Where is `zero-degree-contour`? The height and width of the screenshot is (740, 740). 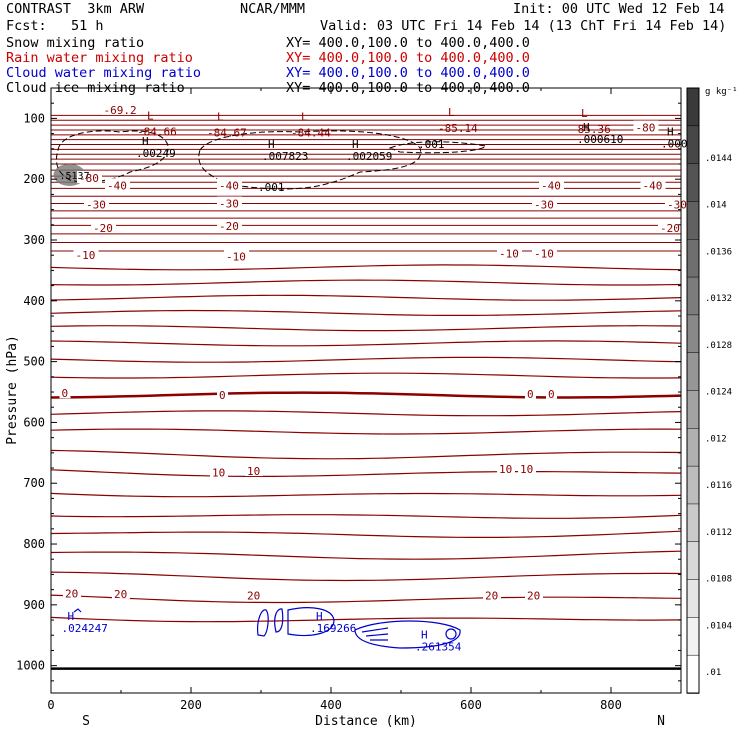 zero-degree-contour is located at coordinates (366, 395).